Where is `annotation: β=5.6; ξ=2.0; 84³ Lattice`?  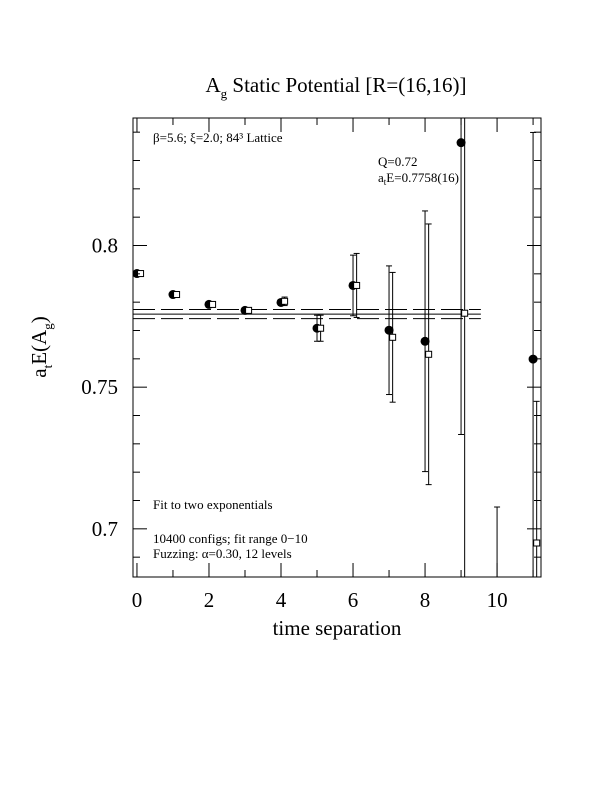 annotation: β=5.6; ξ=2.0; 84³ Lattice is located at coordinates (218, 137).